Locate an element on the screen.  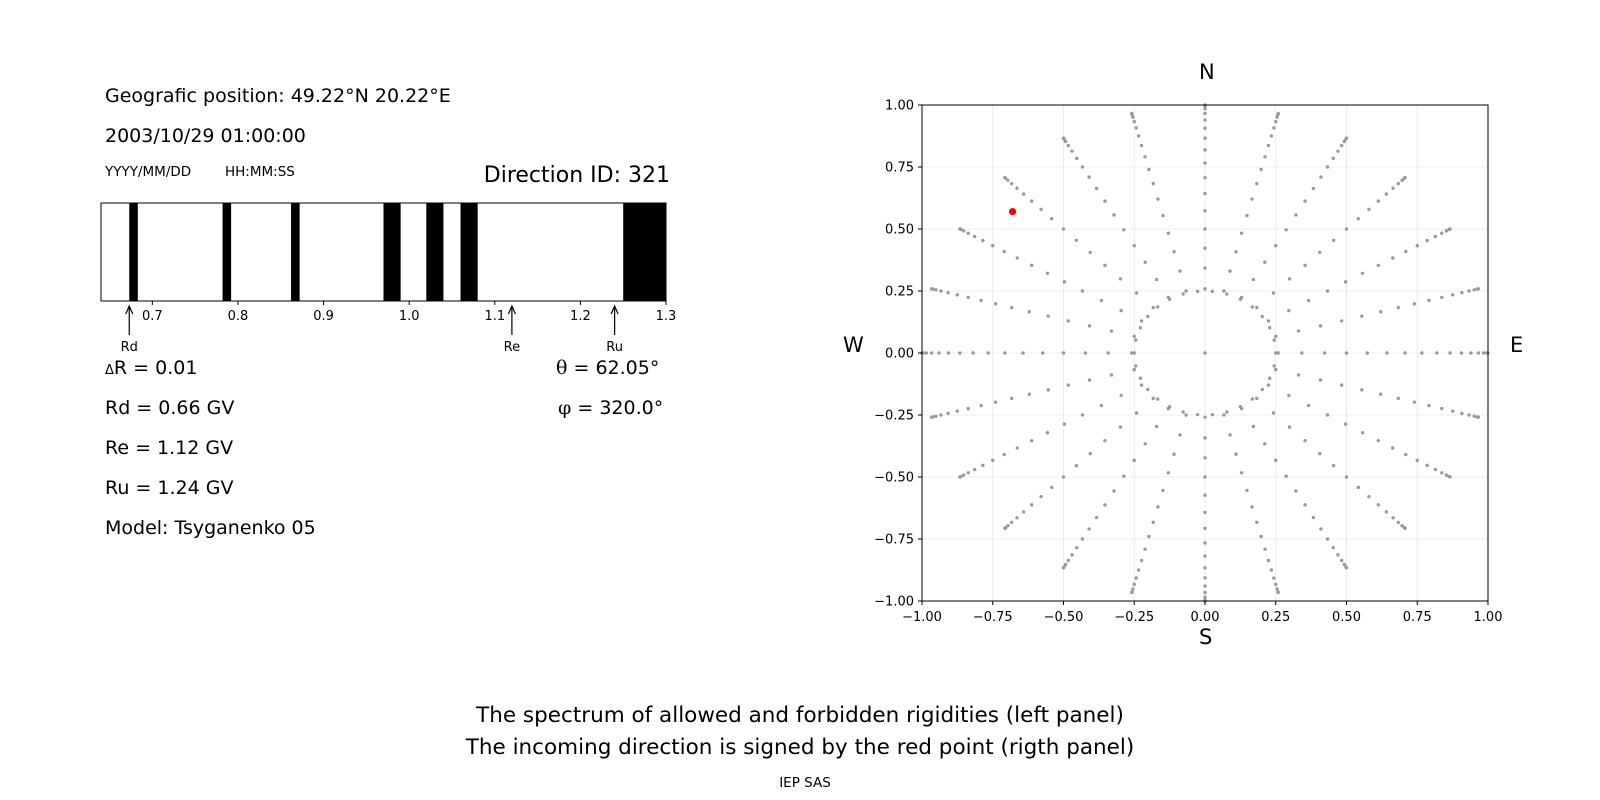
x-tick-label: 0.75 is located at coordinates (1417, 617).